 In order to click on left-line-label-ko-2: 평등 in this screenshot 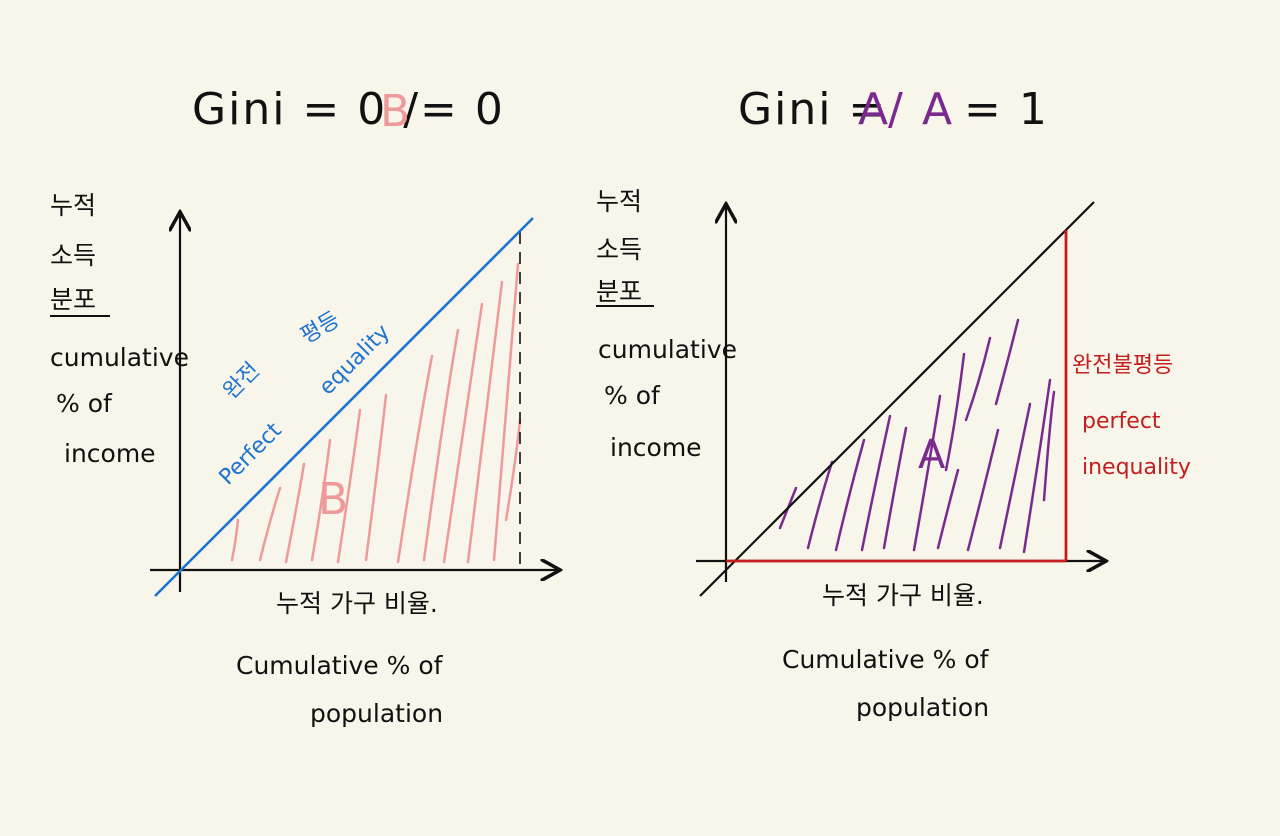, I will do `click(321, 328)`.